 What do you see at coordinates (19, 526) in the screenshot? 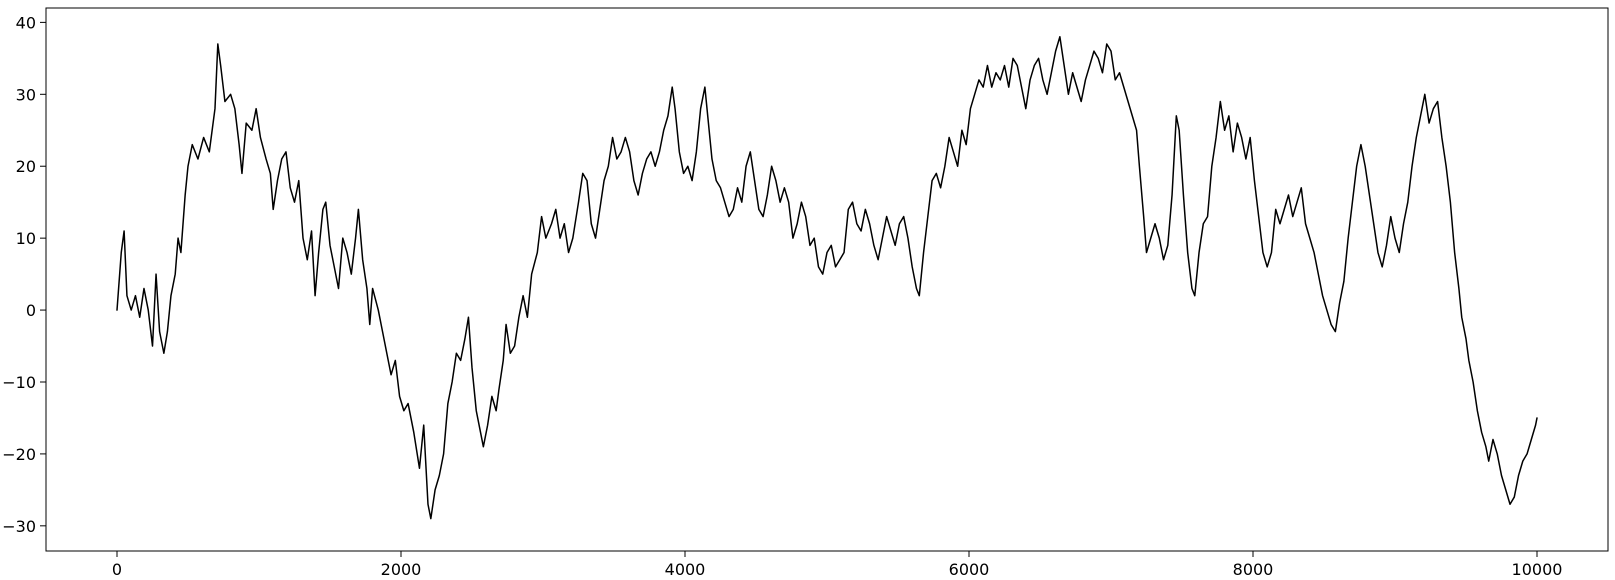
I see `y-tick-label: −30` at bounding box center [19, 526].